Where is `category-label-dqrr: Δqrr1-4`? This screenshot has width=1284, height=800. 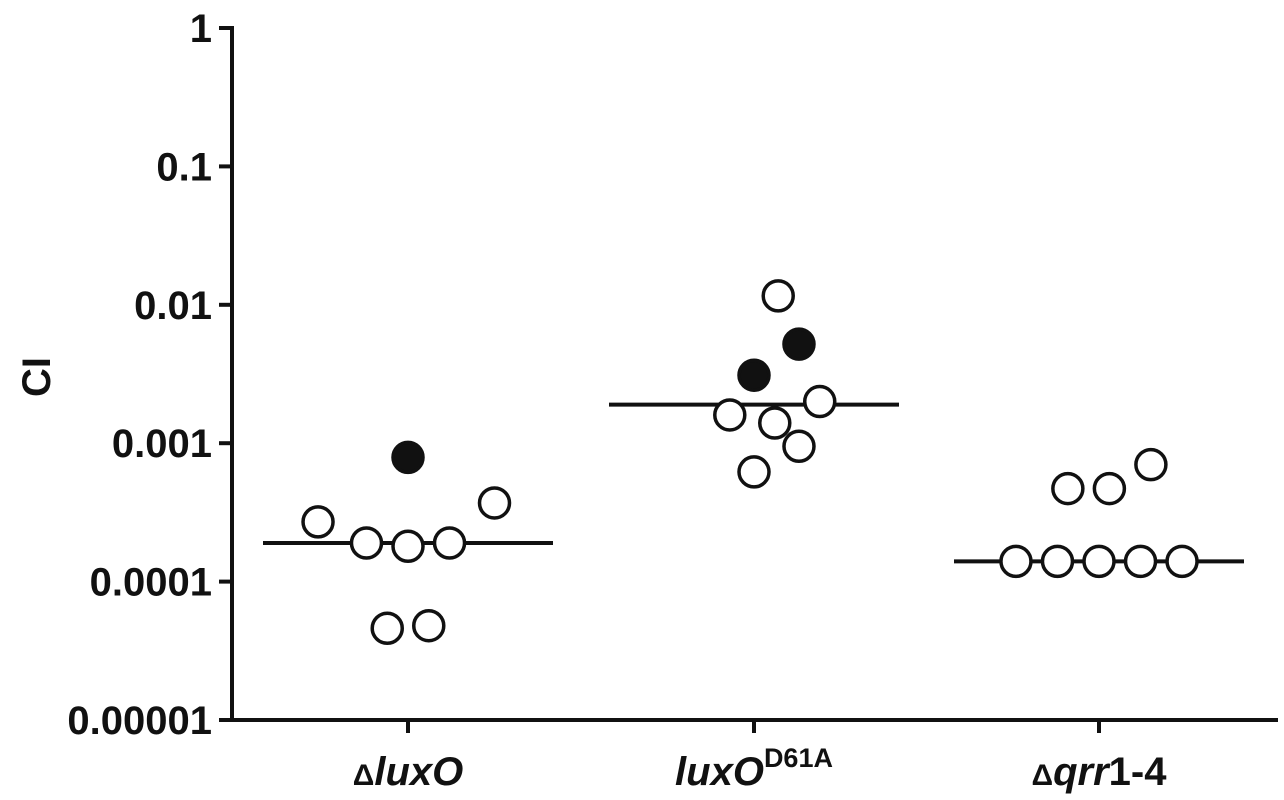
category-label-dqrr: Δqrr1-4 is located at coordinates (1100, 772).